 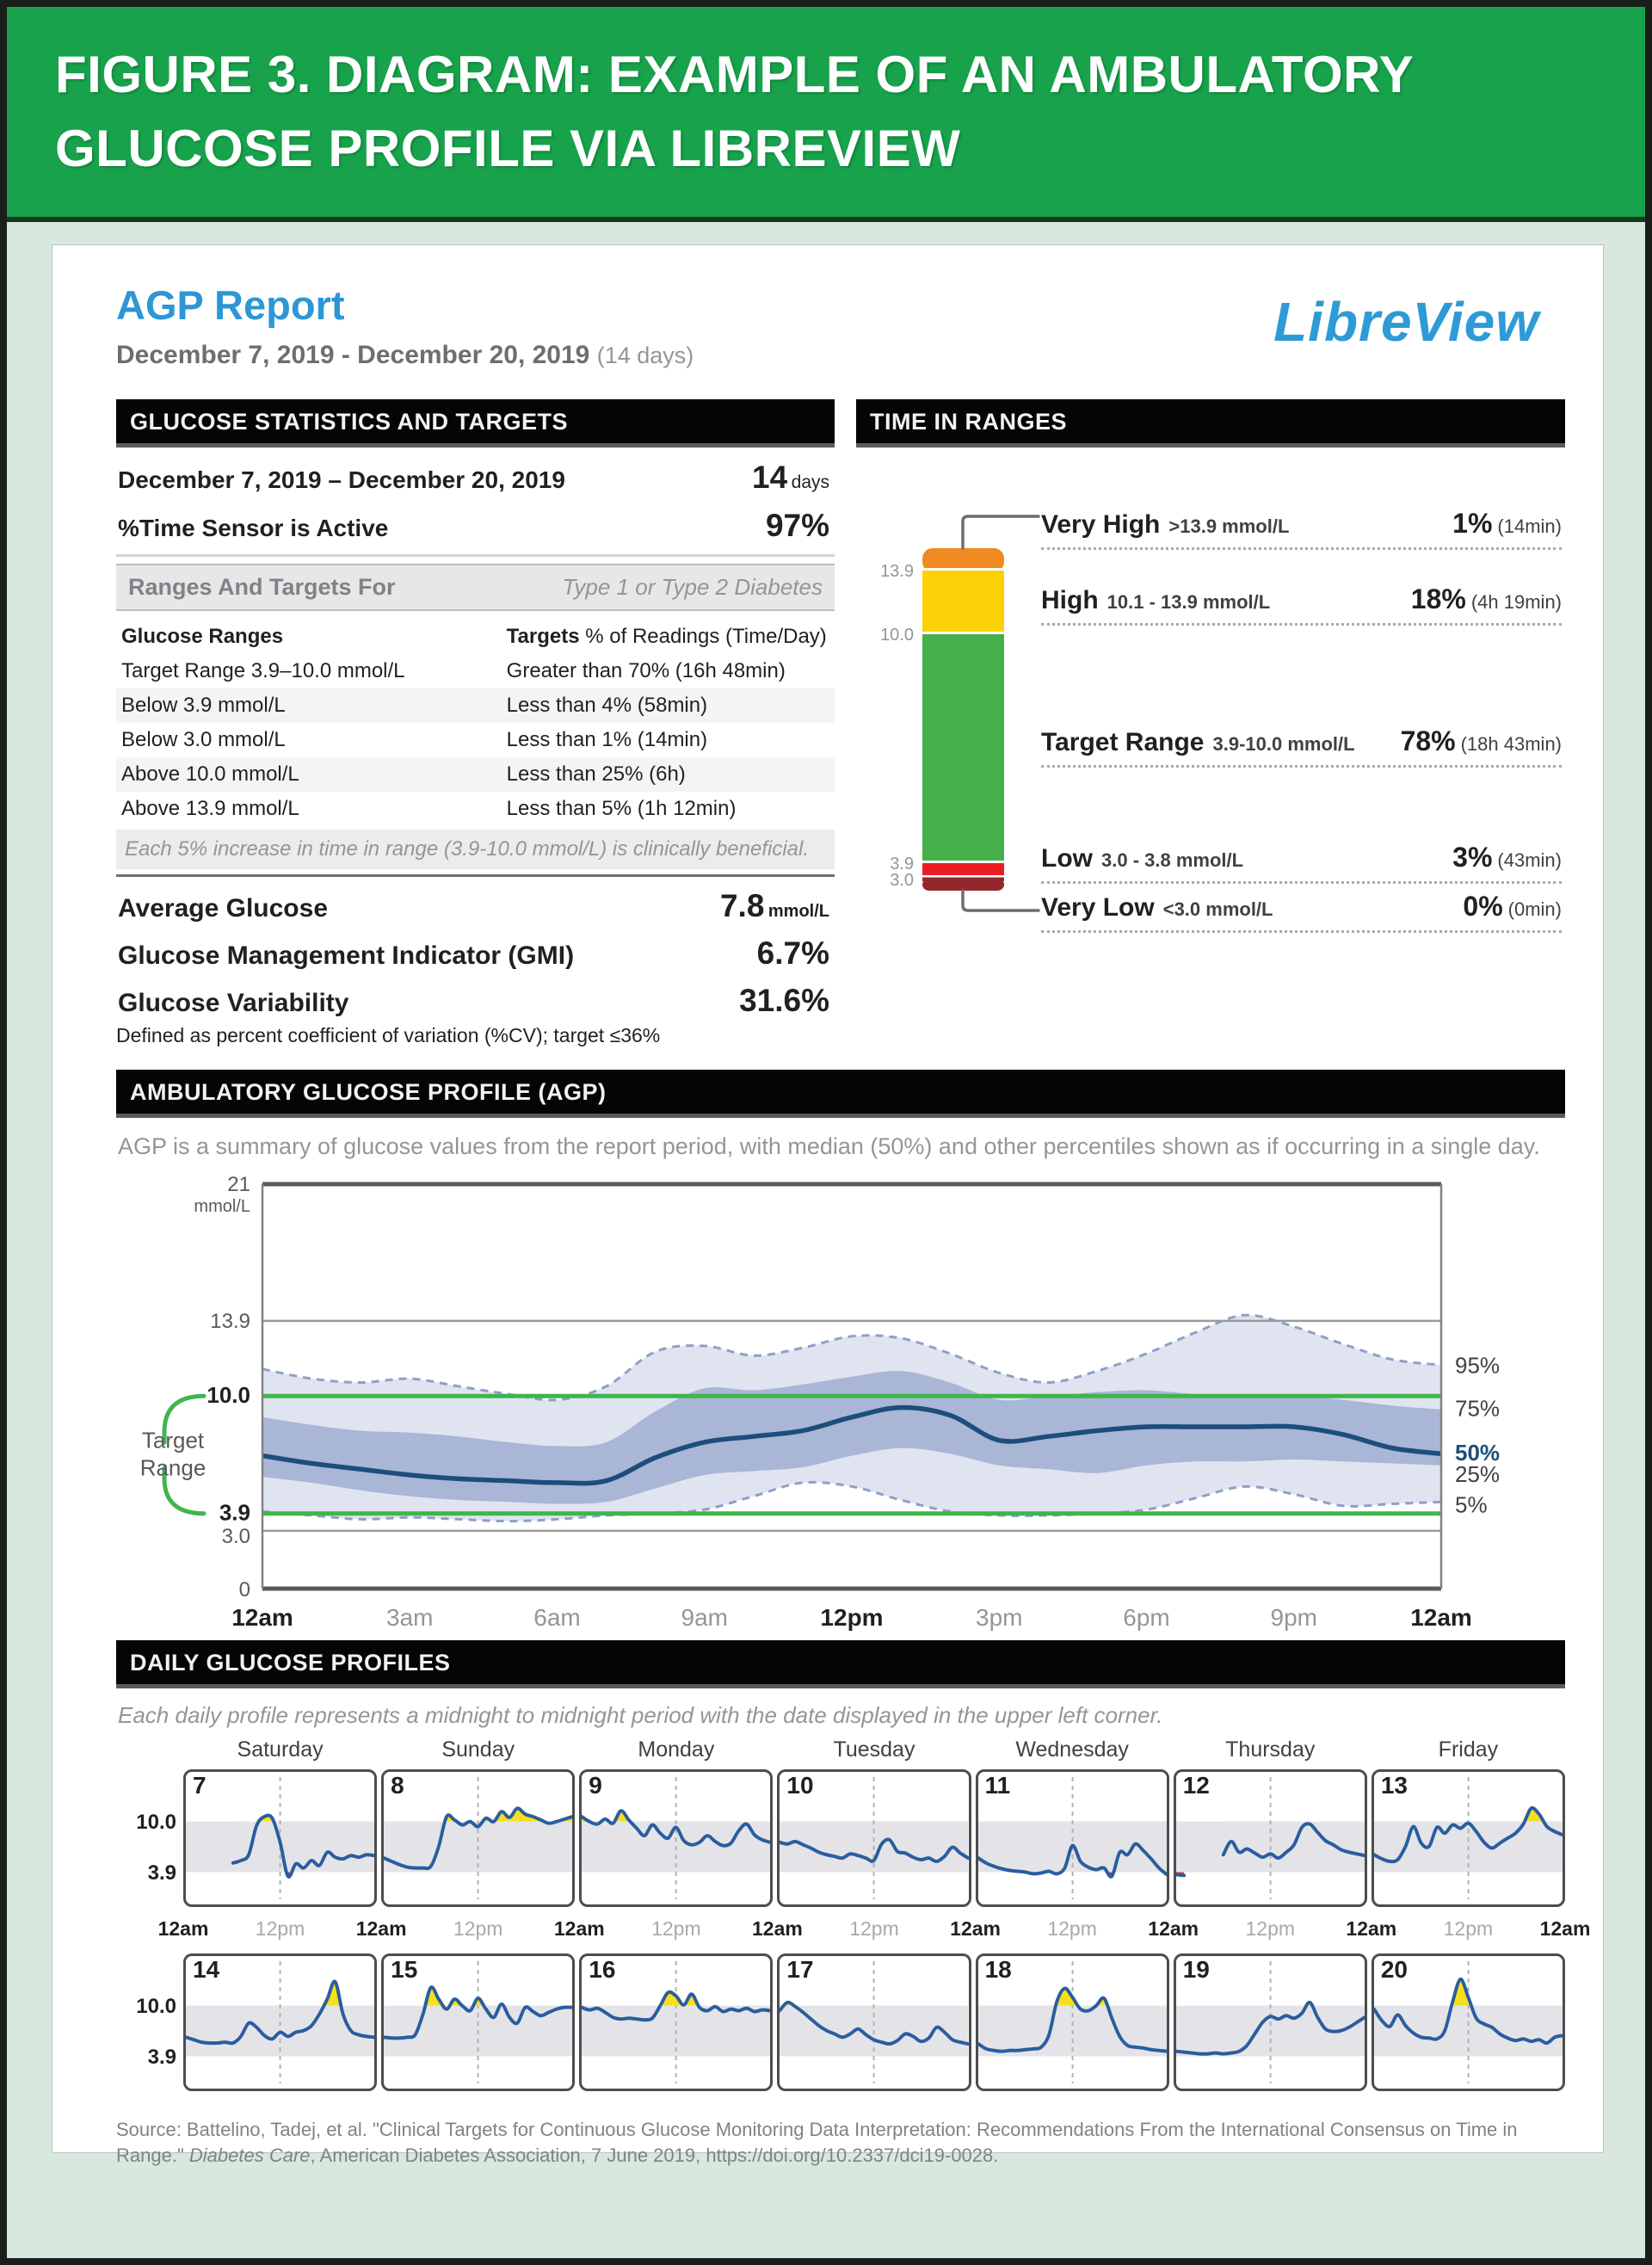 What do you see at coordinates (874, 1749) in the screenshot?
I see `weekday-label: Tuesday` at bounding box center [874, 1749].